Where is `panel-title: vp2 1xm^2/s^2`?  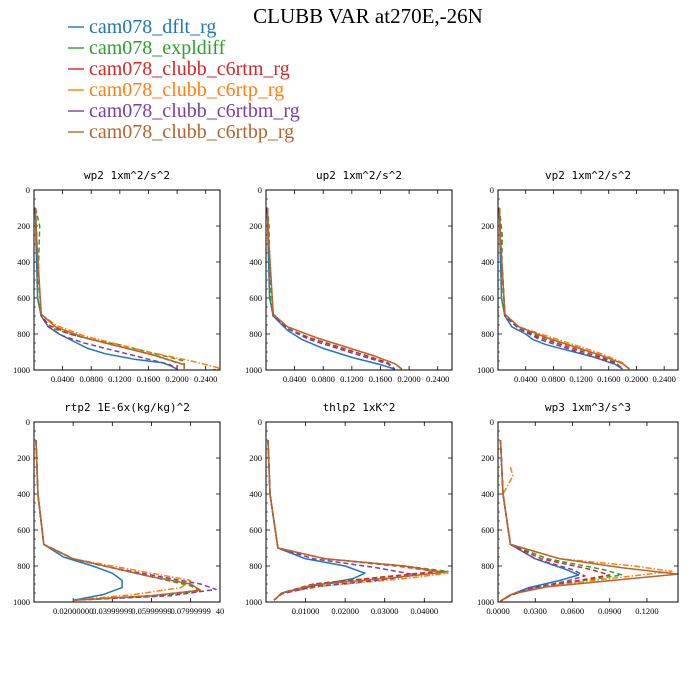
panel-title: vp2 1xm^2/s^2 is located at coordinates (588, 175).